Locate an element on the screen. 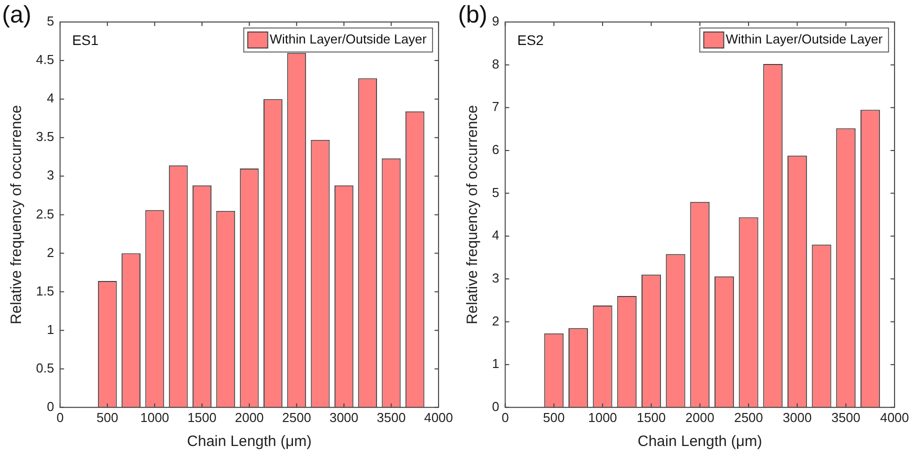 This screenshot has width=912, height=459. chart-title: (b) is located at coordinates (473, 15).